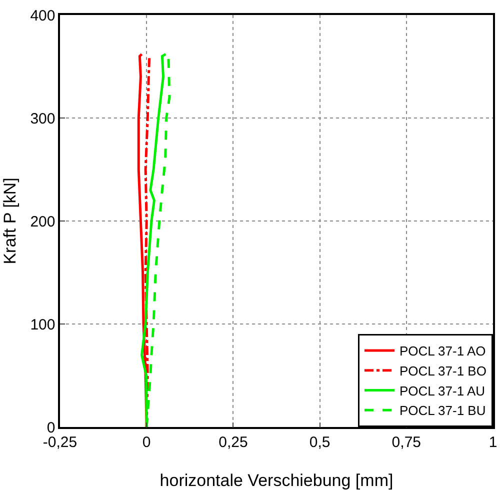 This screenshot has height=490, width=503. What do you see at coordinates (51, 427) in the screenshot?
I see `y-tick-label: 0` at bounding box center [51, 427].